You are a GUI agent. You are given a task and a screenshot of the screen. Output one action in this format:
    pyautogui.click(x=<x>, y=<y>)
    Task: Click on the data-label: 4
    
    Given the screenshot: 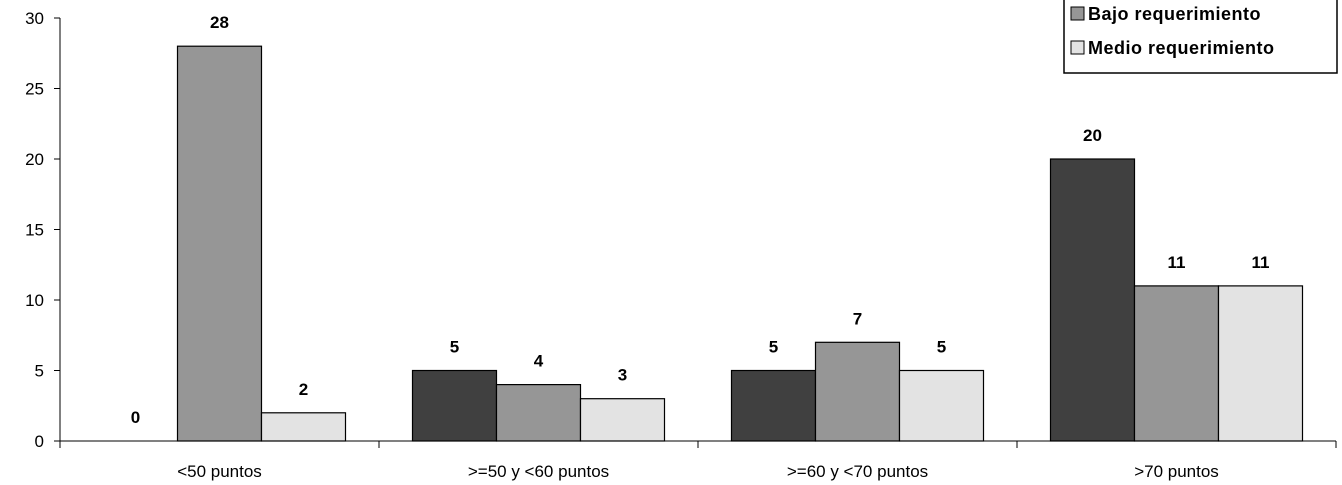 What is the action you would take?
    pyautogui.click(x=539, y=361)
    